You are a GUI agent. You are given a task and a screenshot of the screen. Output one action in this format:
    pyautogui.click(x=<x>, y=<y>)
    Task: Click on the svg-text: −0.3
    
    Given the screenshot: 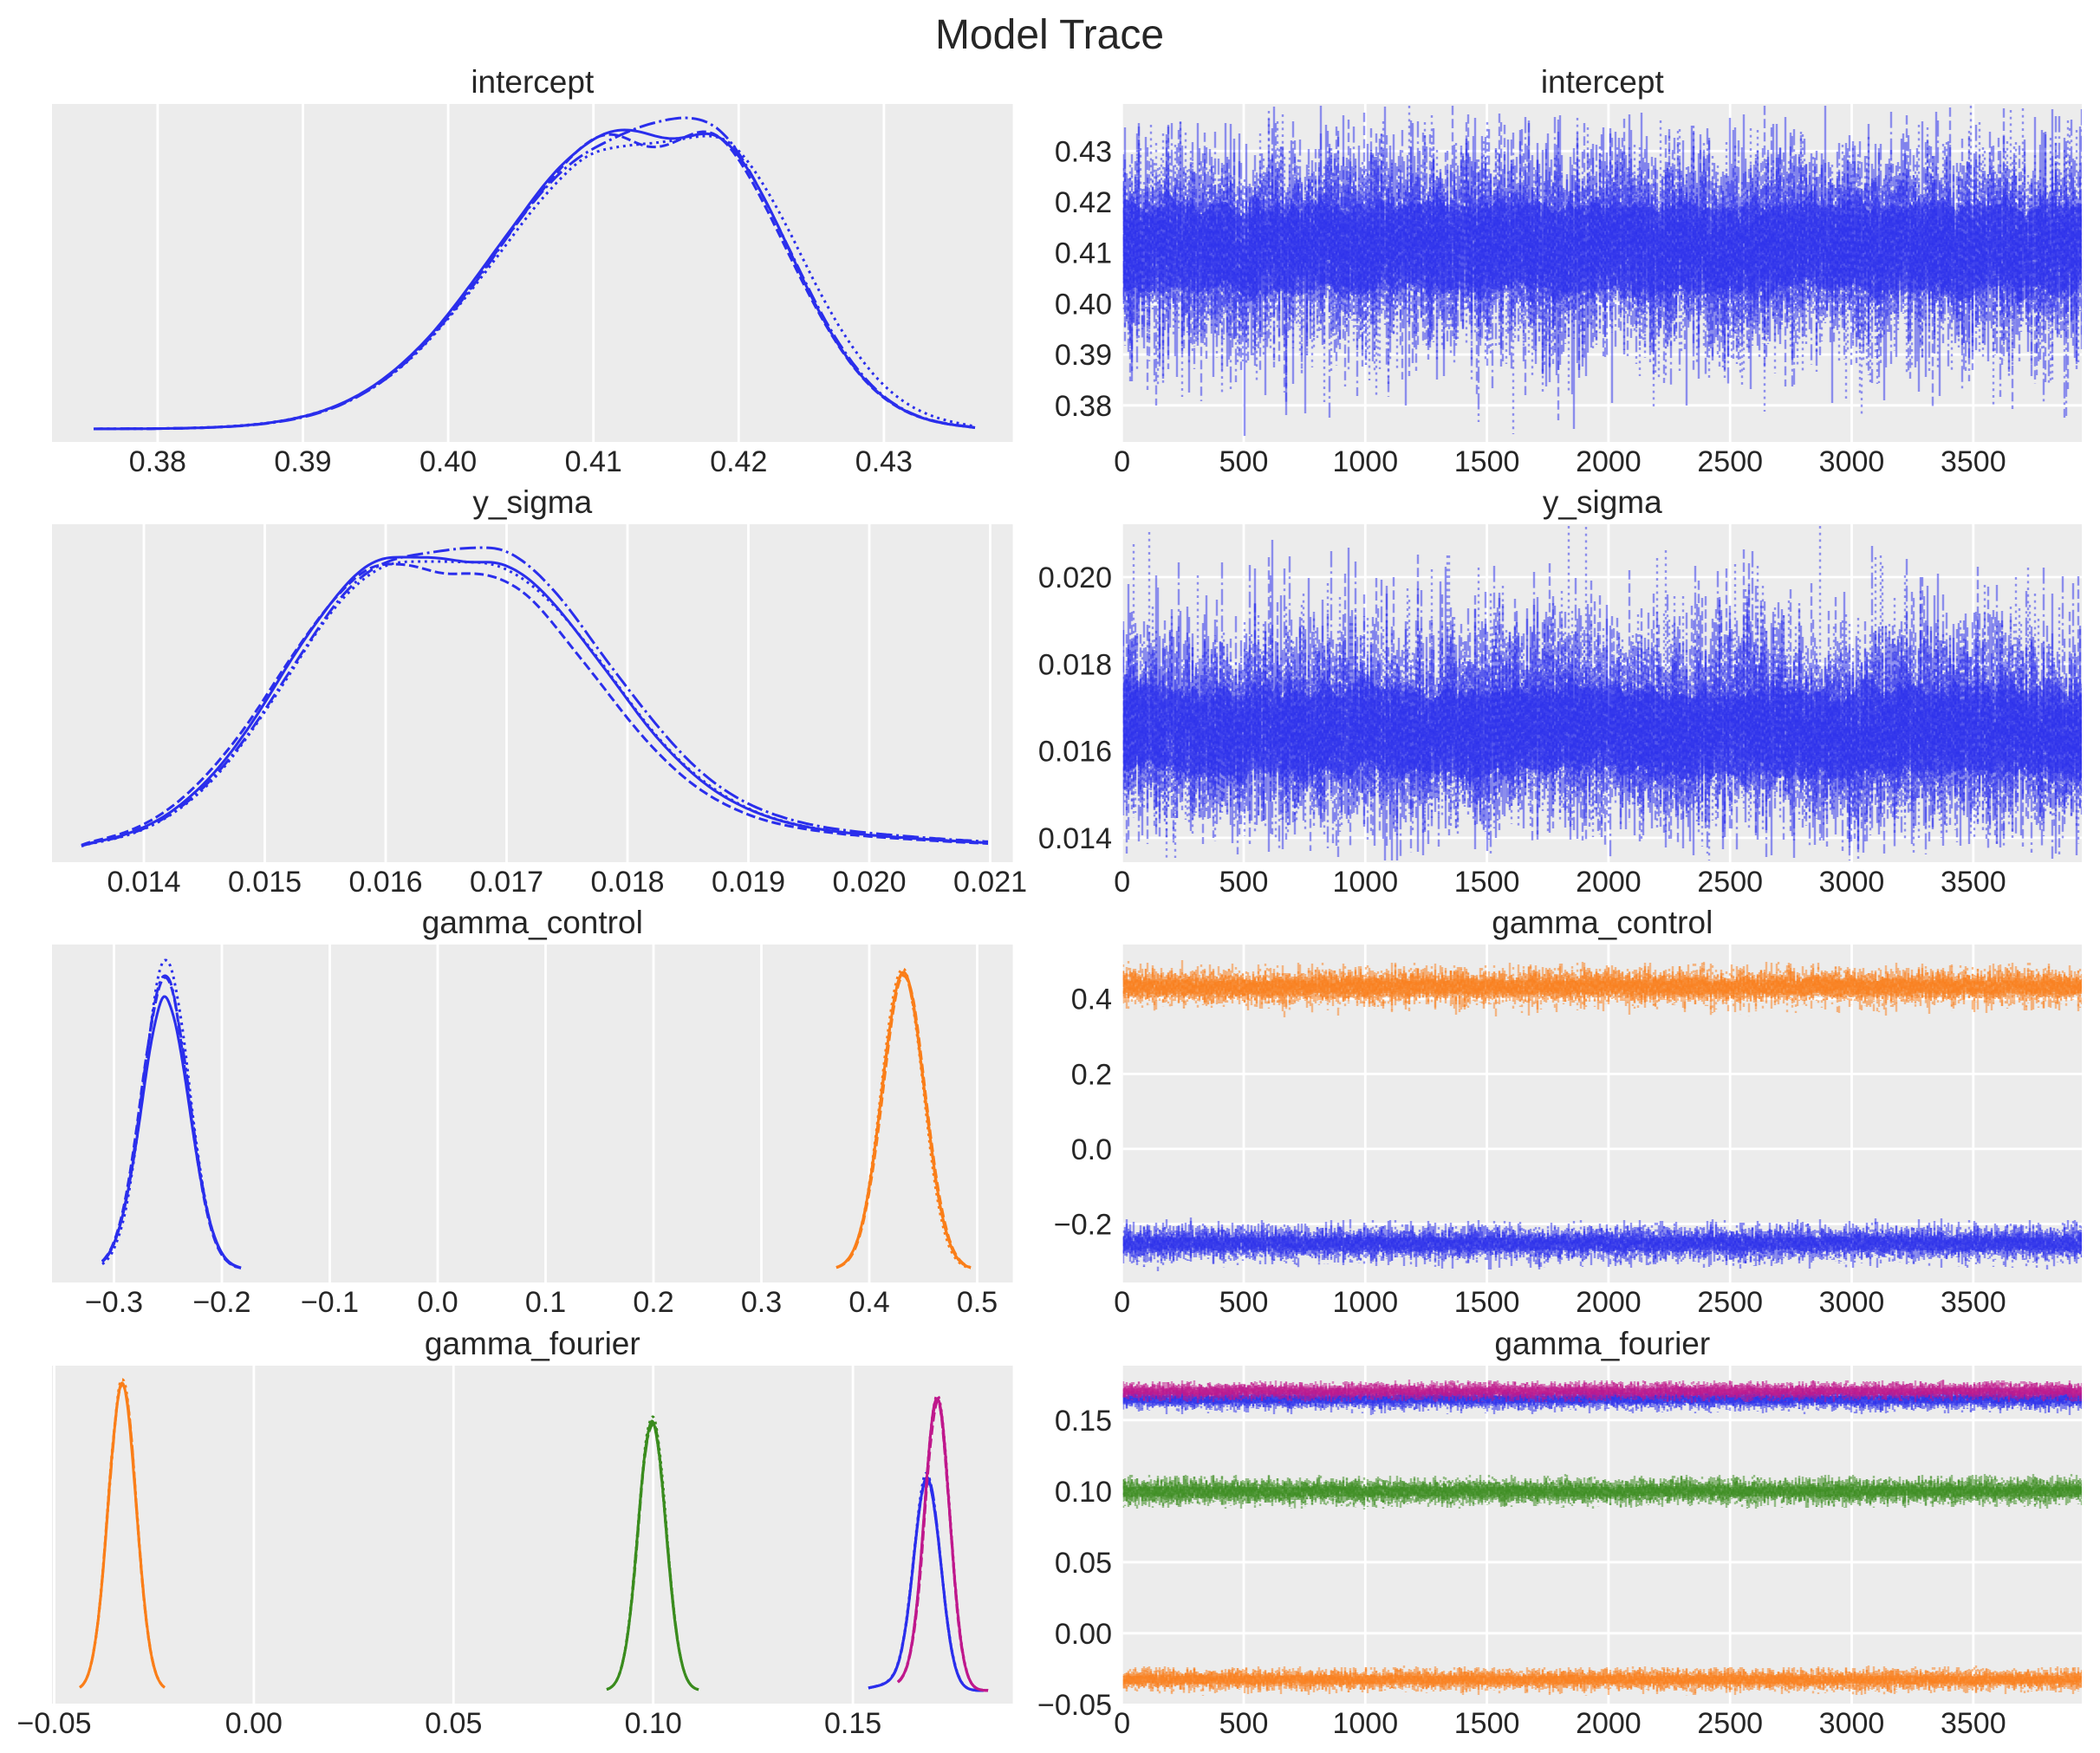 What is the action you would take?
    pyautogui.click(x=114, y=1303)
    